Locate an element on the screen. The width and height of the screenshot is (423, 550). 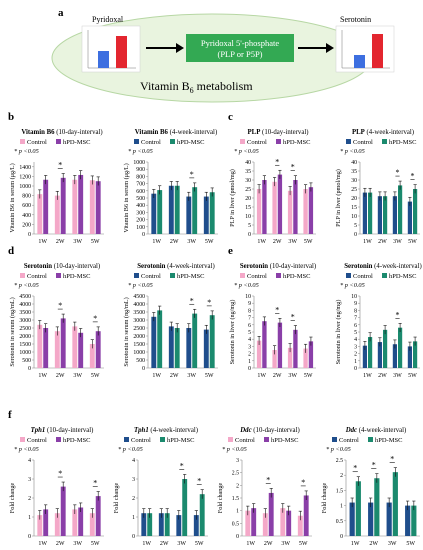
y-tick-label: 9 is located at coordinates (355, 304).